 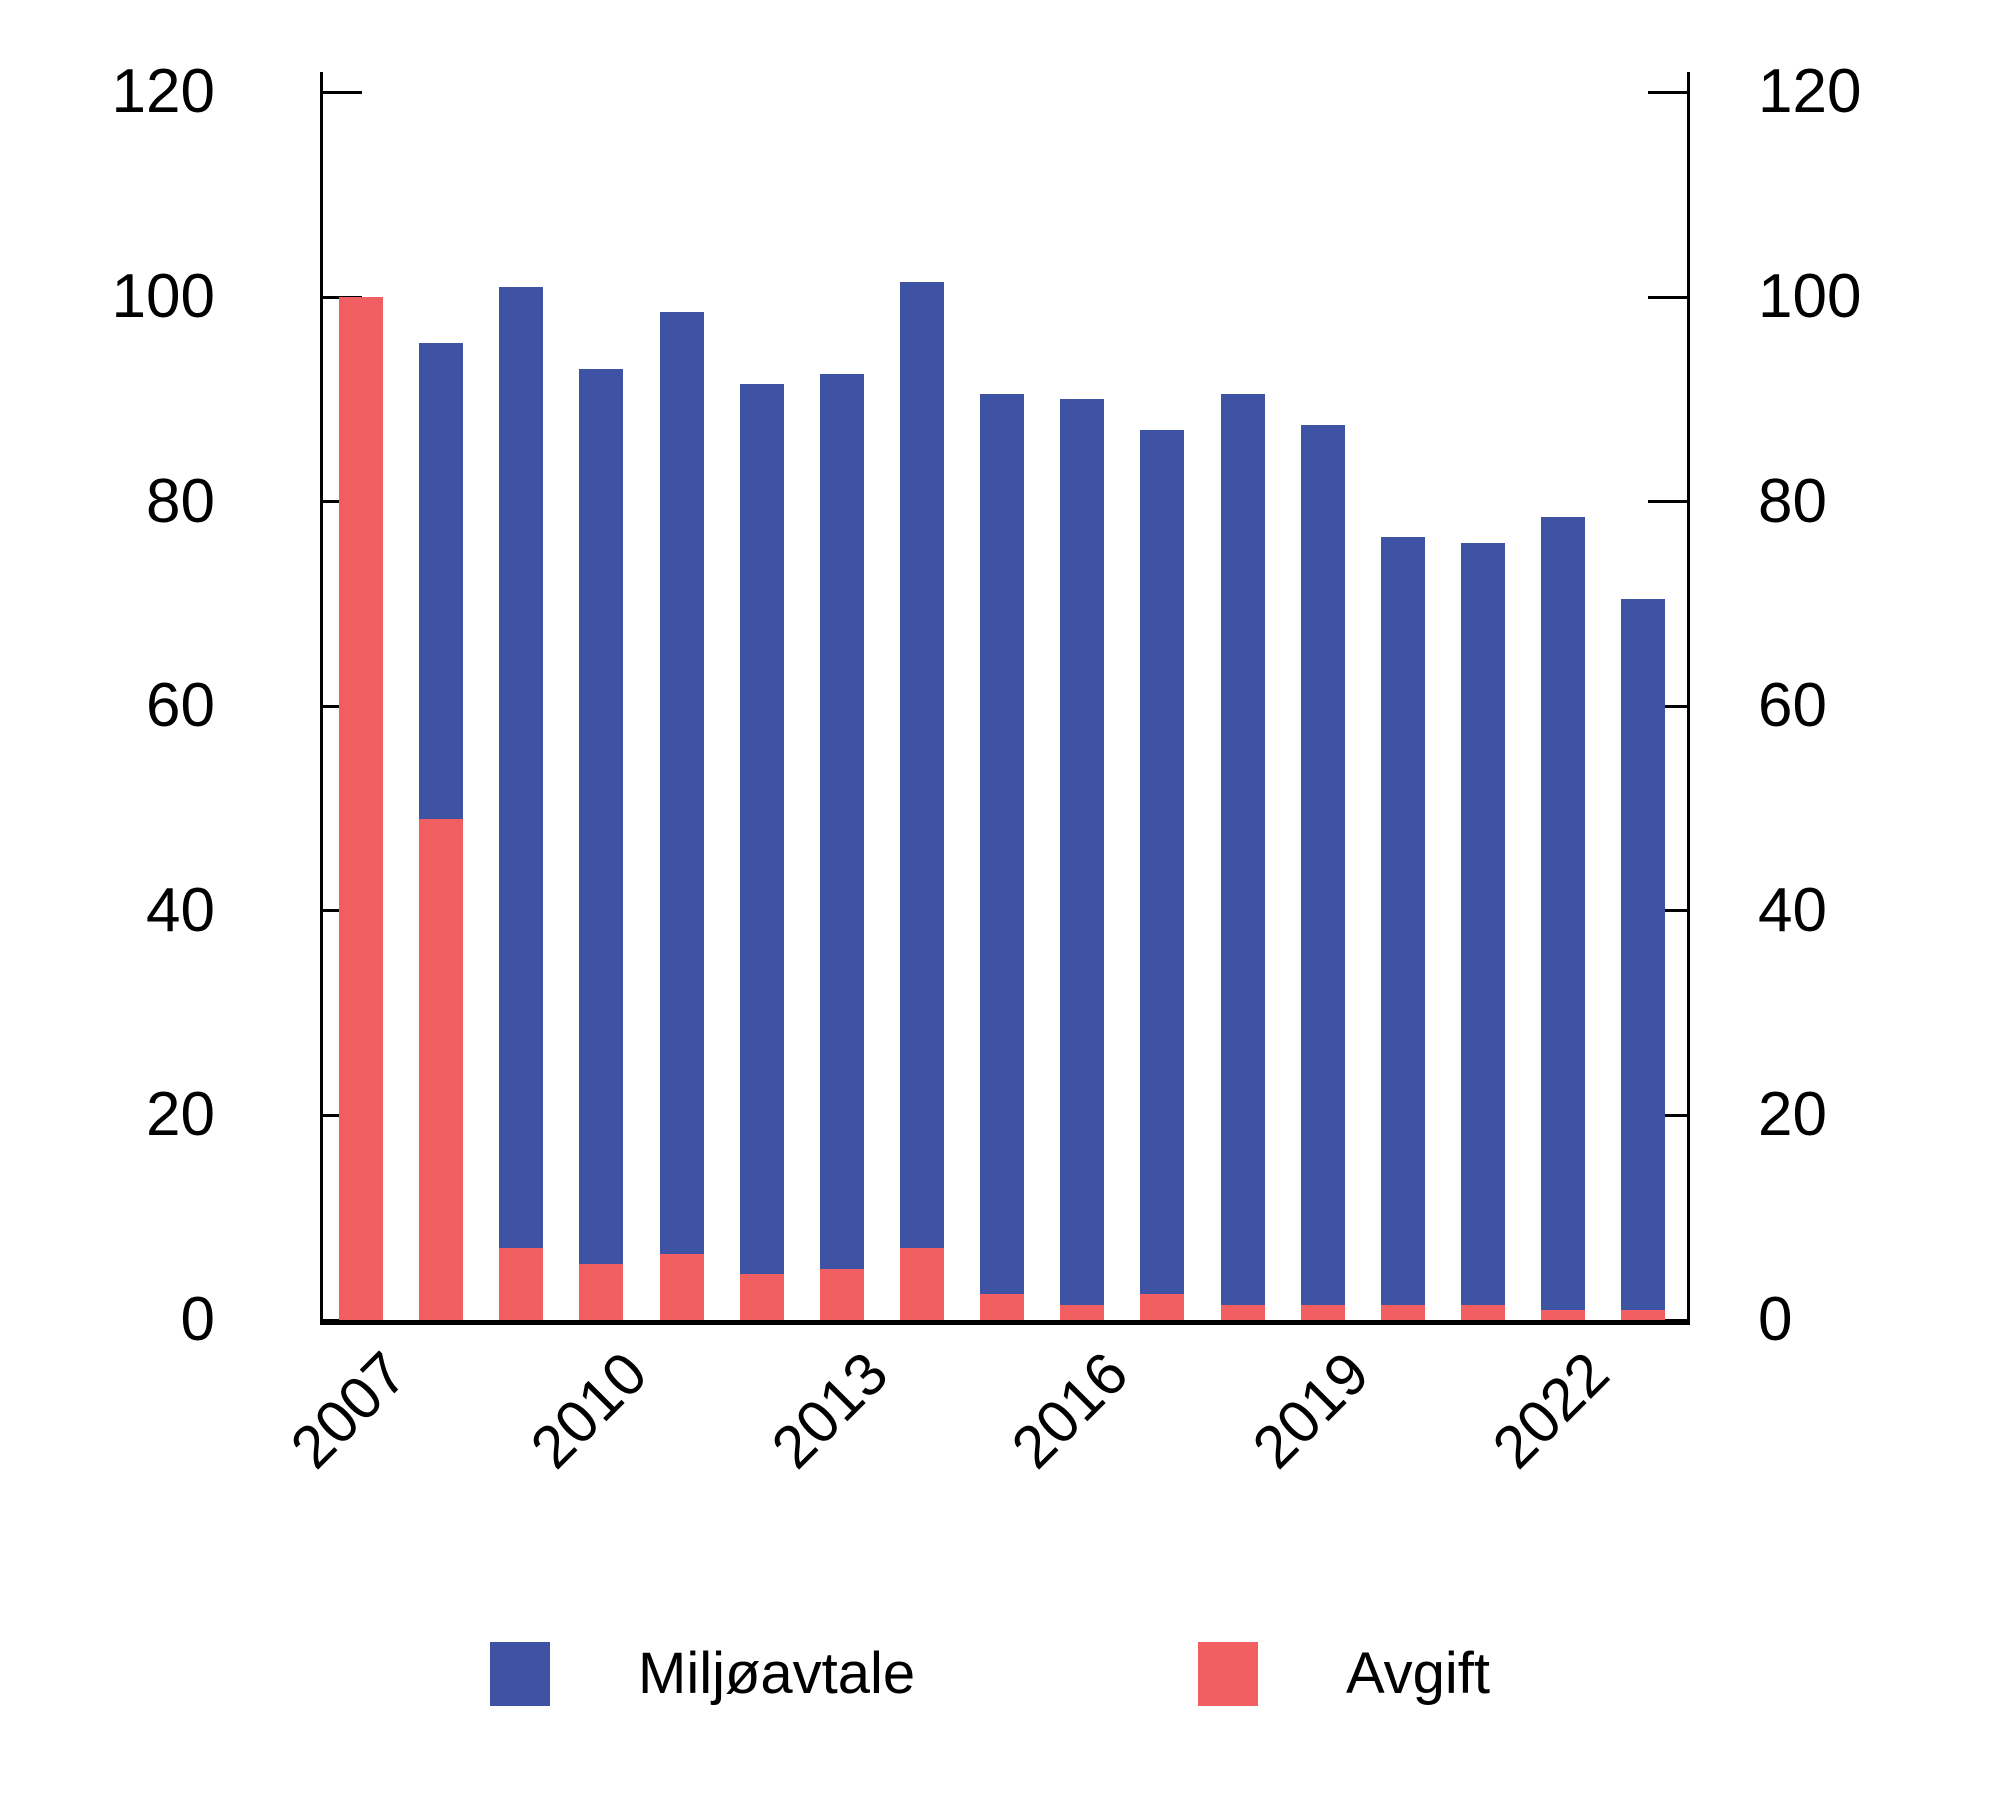 I want to click on x-tick-label-2013: 2013, so click(x=829, y=1410).